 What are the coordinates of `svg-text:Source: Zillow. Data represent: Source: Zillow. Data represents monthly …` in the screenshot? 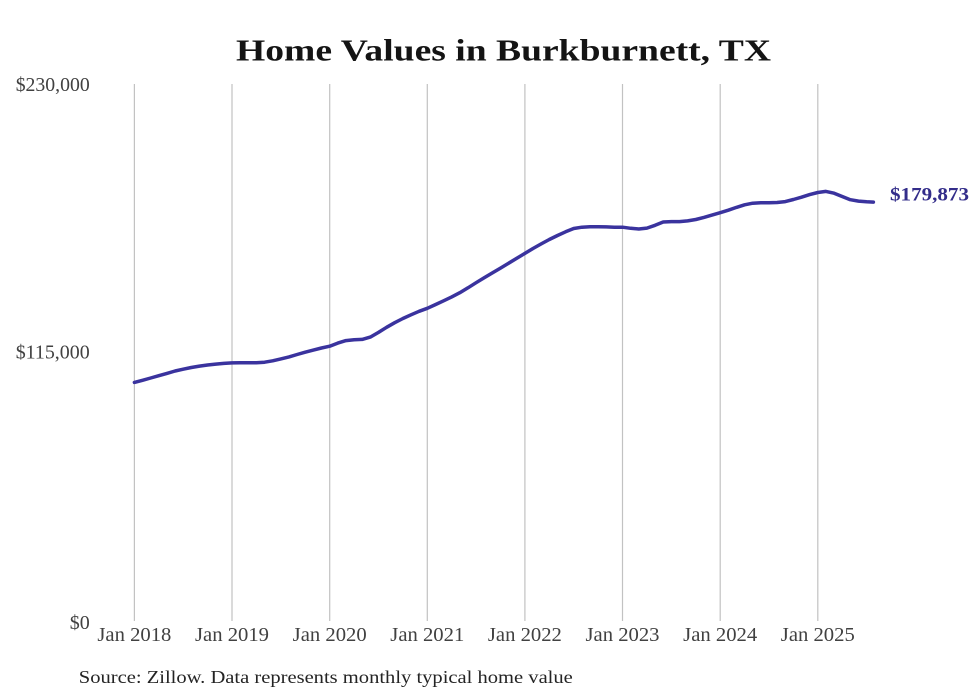 It's located at (326, 677).